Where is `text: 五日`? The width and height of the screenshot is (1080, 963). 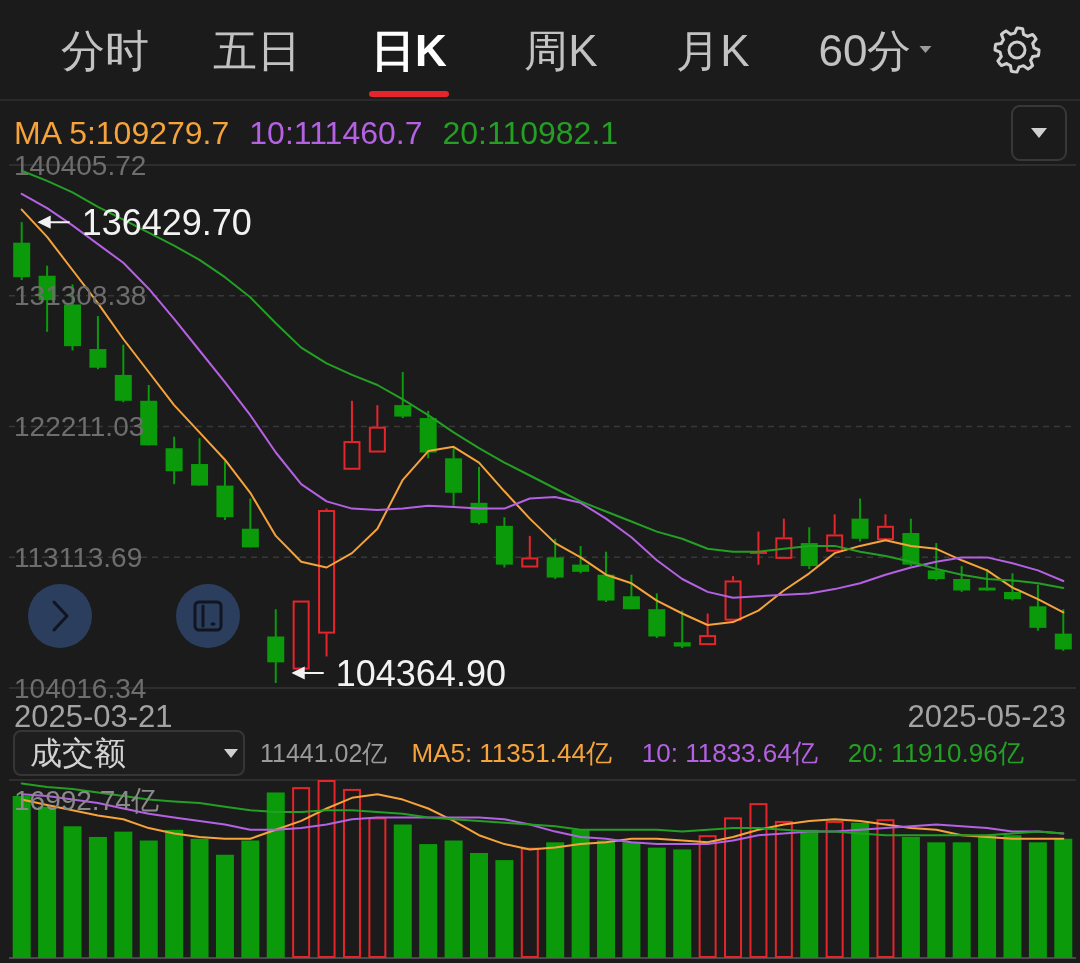 text: 五日 is located at coordinates (257, 50).